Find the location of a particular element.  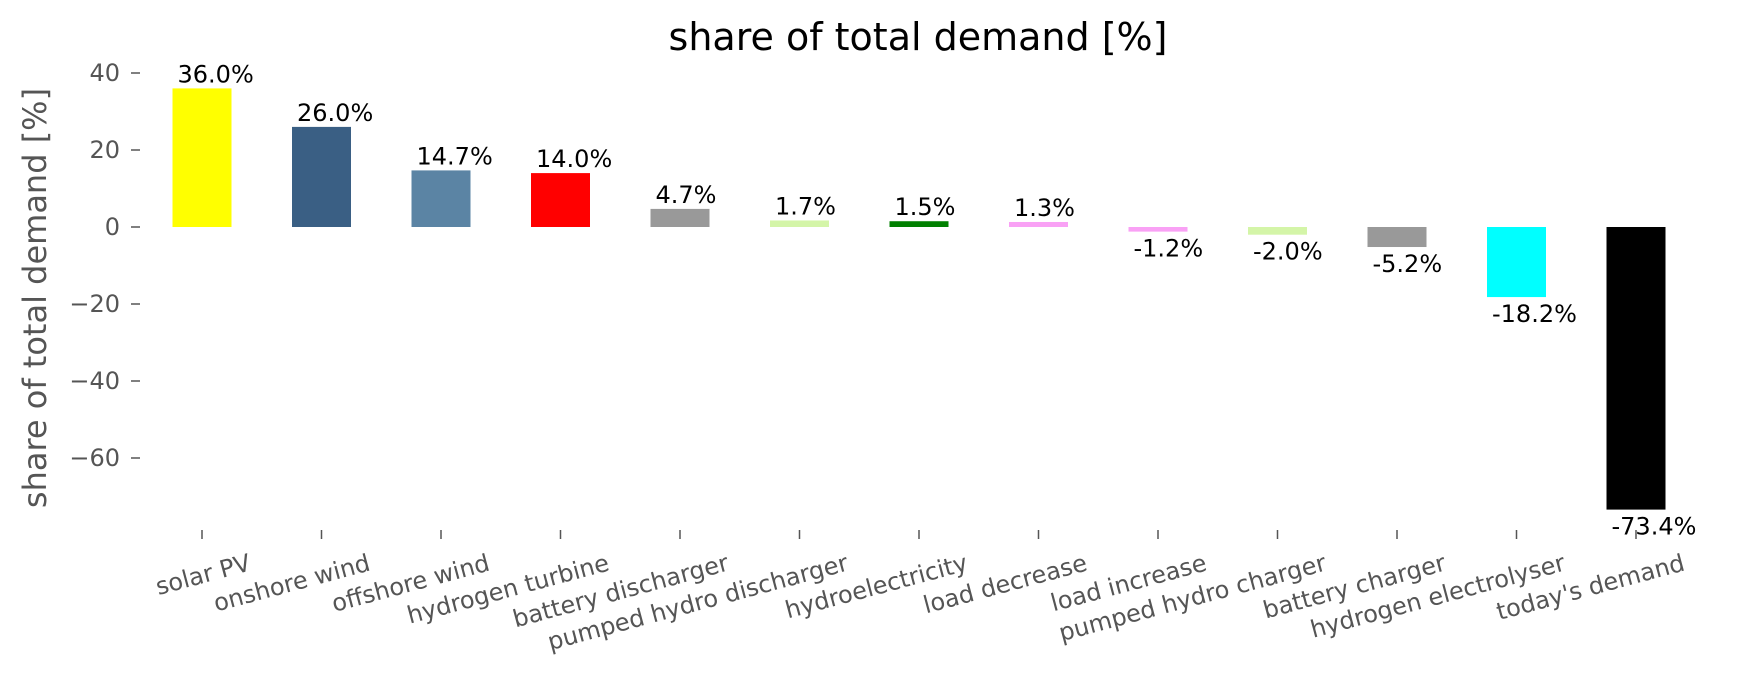

bar-value-label: 1.7% is located at coordinates (805, 206).